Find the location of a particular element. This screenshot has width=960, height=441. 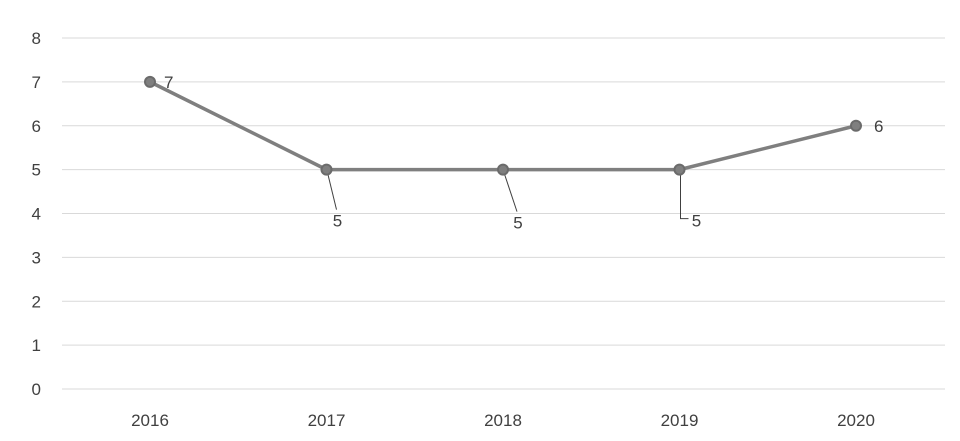

y-tick-label: 2 is located at coordinates (36, 301).